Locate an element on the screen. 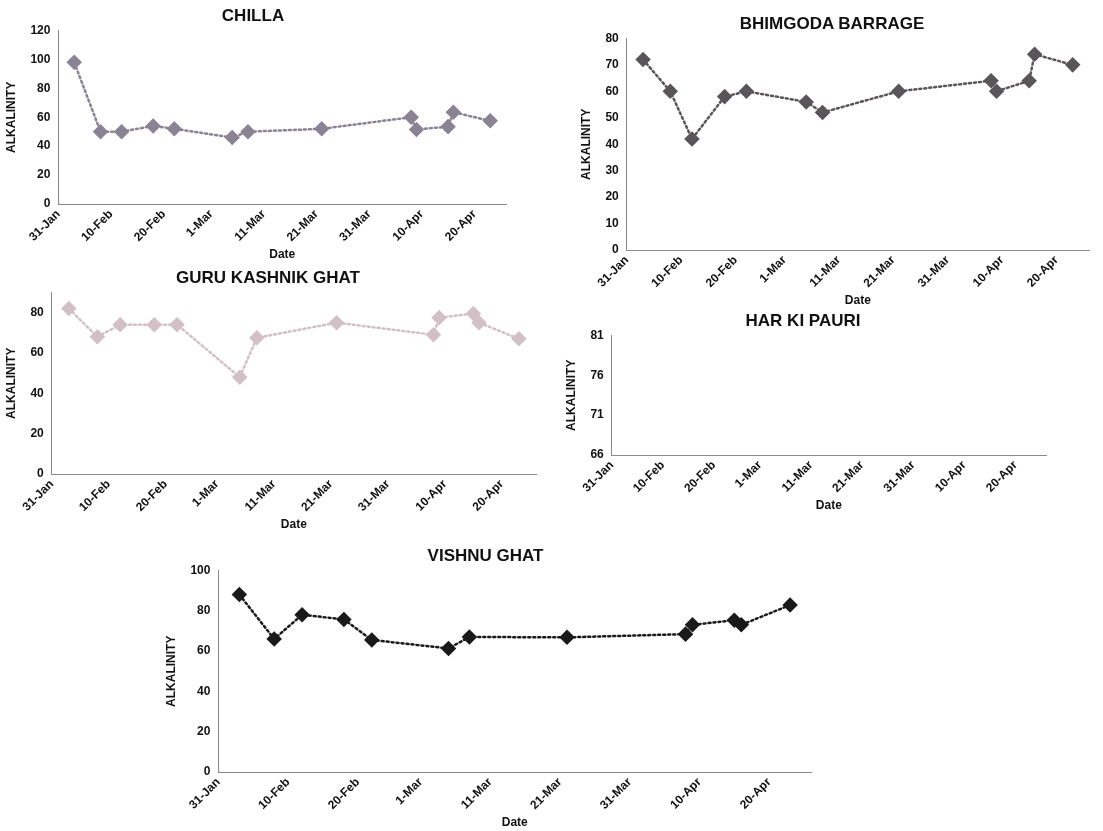 This screenshot has height=831, width=1103. chart-title: HAR KI PAURI is located at coordinates (803, 320).